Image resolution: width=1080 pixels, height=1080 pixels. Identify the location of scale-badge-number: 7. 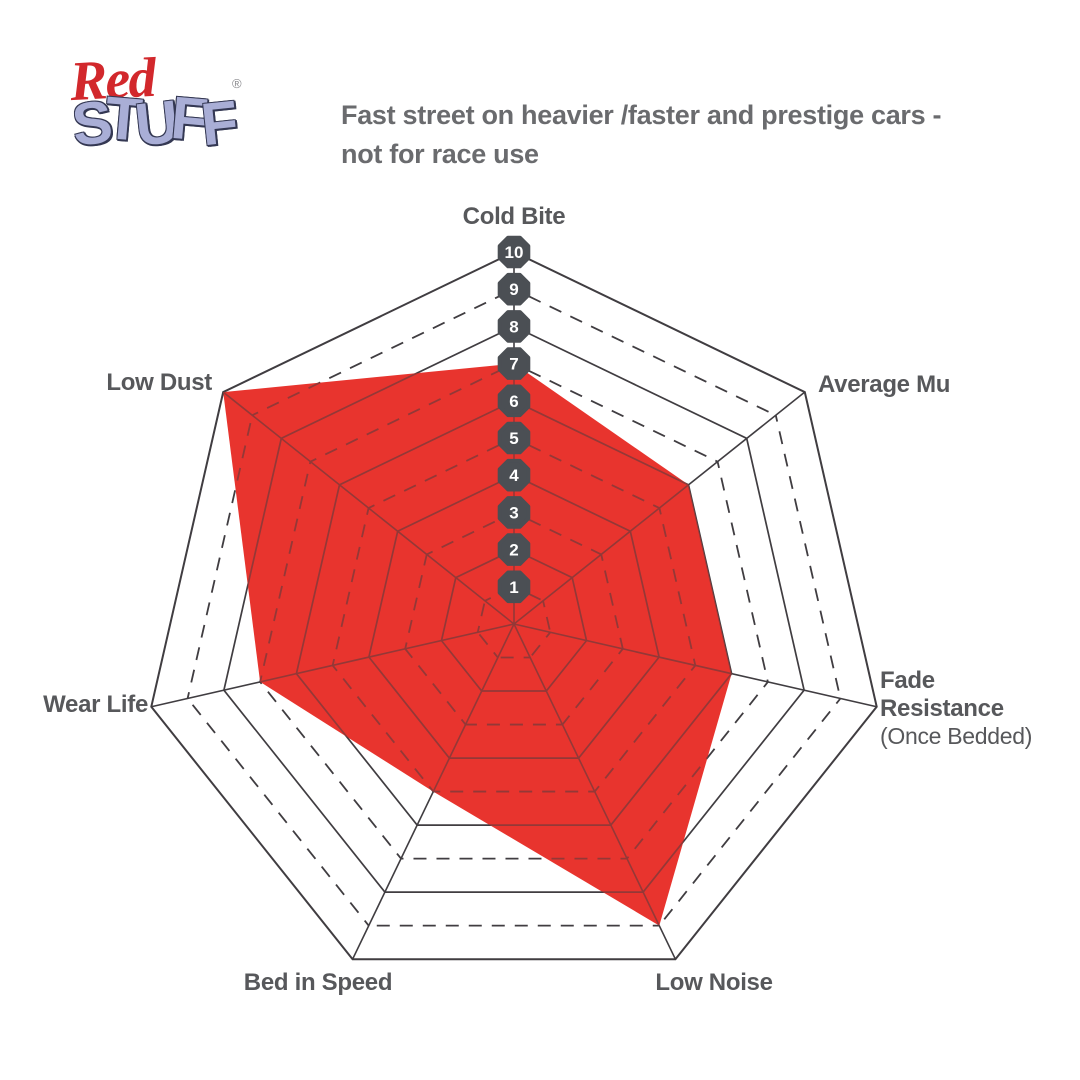
(513, 364).